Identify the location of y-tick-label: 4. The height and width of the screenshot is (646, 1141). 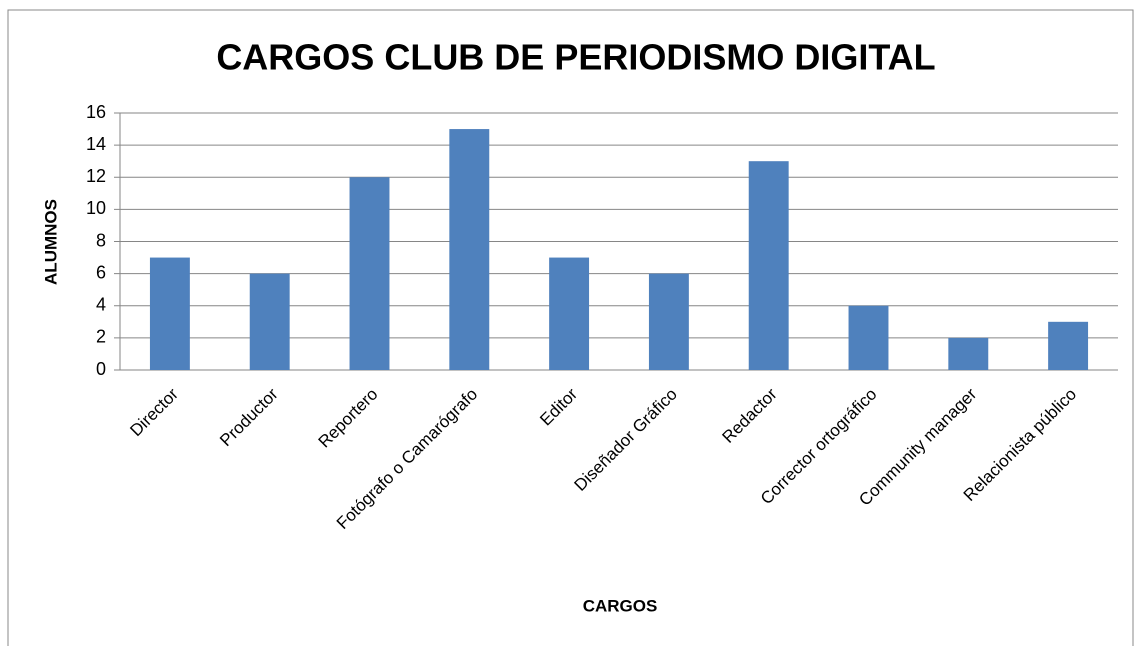
(101, 305).